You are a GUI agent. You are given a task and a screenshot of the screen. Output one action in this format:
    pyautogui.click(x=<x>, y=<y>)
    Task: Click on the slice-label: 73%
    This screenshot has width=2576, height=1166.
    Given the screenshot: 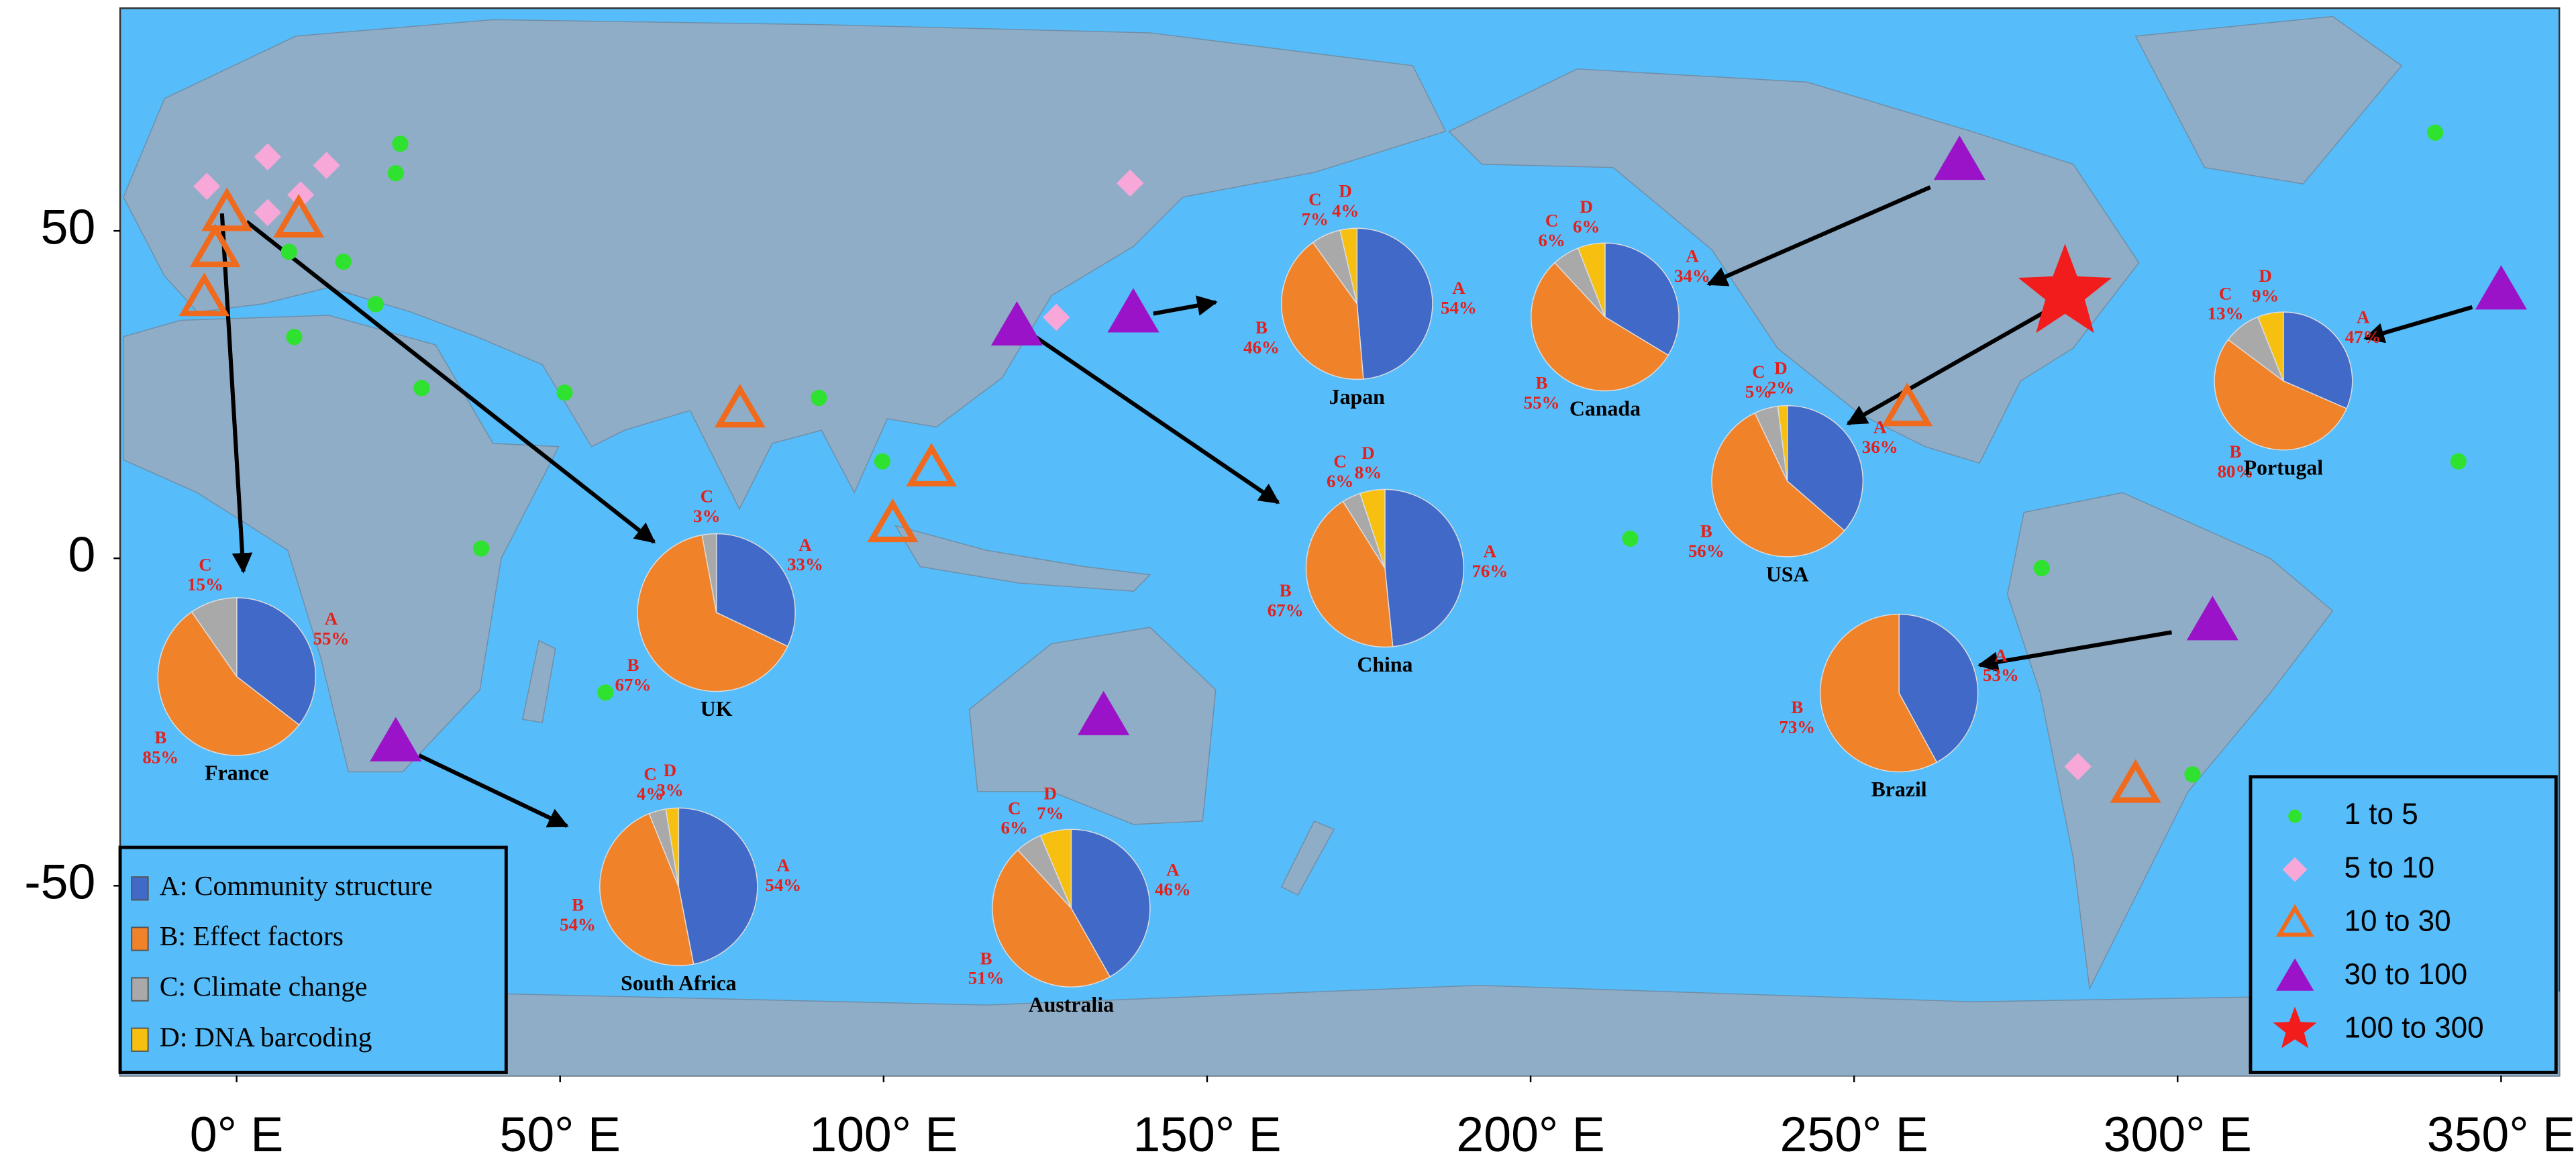 What is the action you would take?
    pyautogui.click(x=1797, y=727)
    